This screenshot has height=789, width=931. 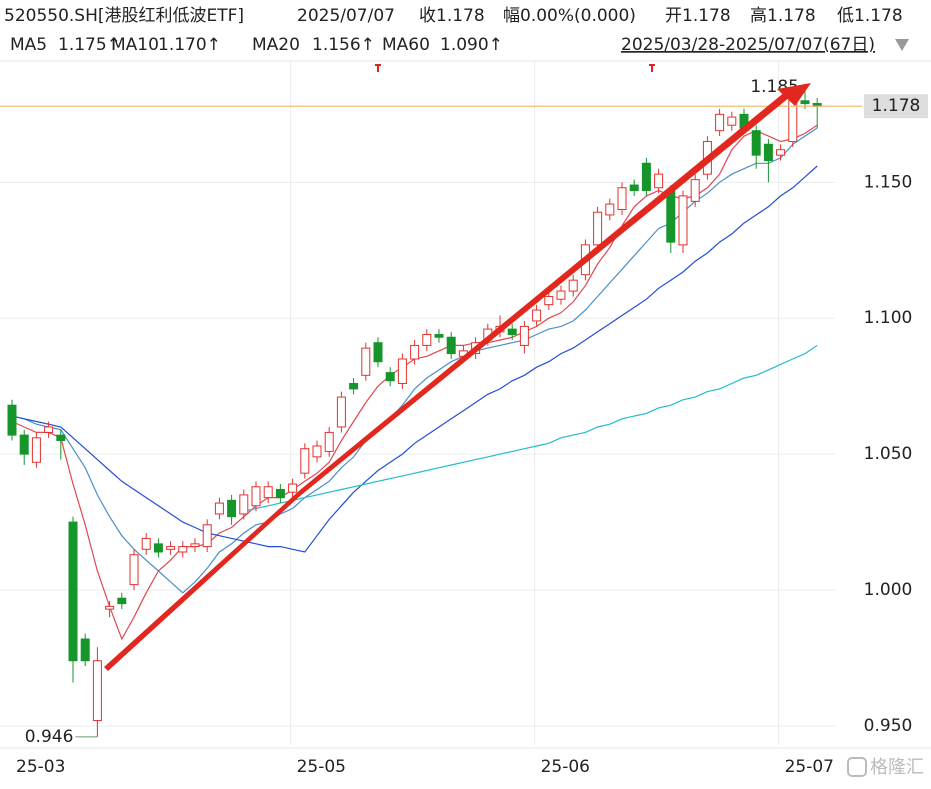 What do you see at coordinates (40, 767) in the screenshot?
I see `x-tick-label: 25-03` at bounding box center [40, 767].